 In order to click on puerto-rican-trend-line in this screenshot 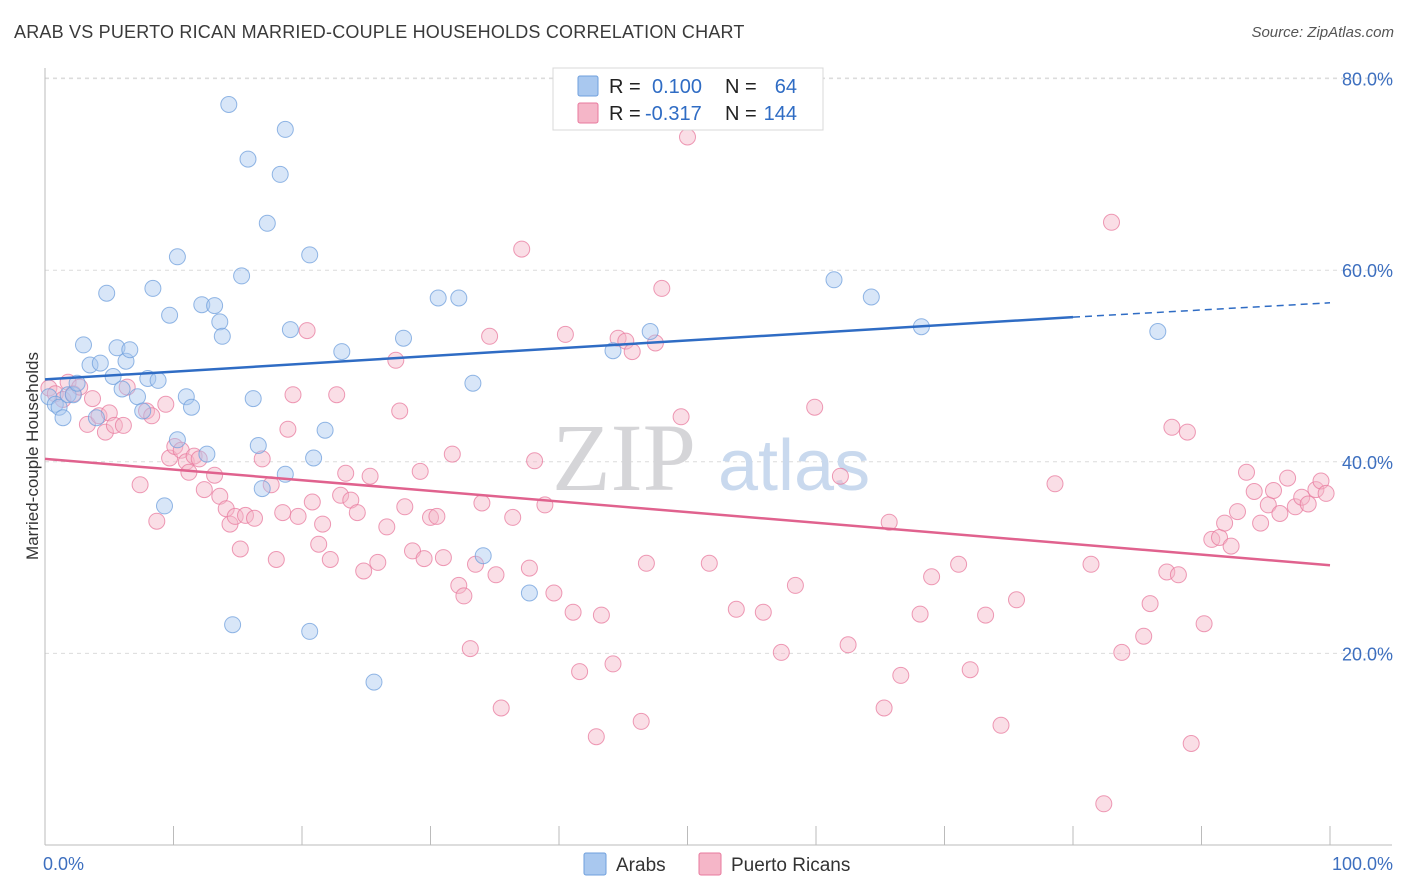, I will do `click(687, 512)`.